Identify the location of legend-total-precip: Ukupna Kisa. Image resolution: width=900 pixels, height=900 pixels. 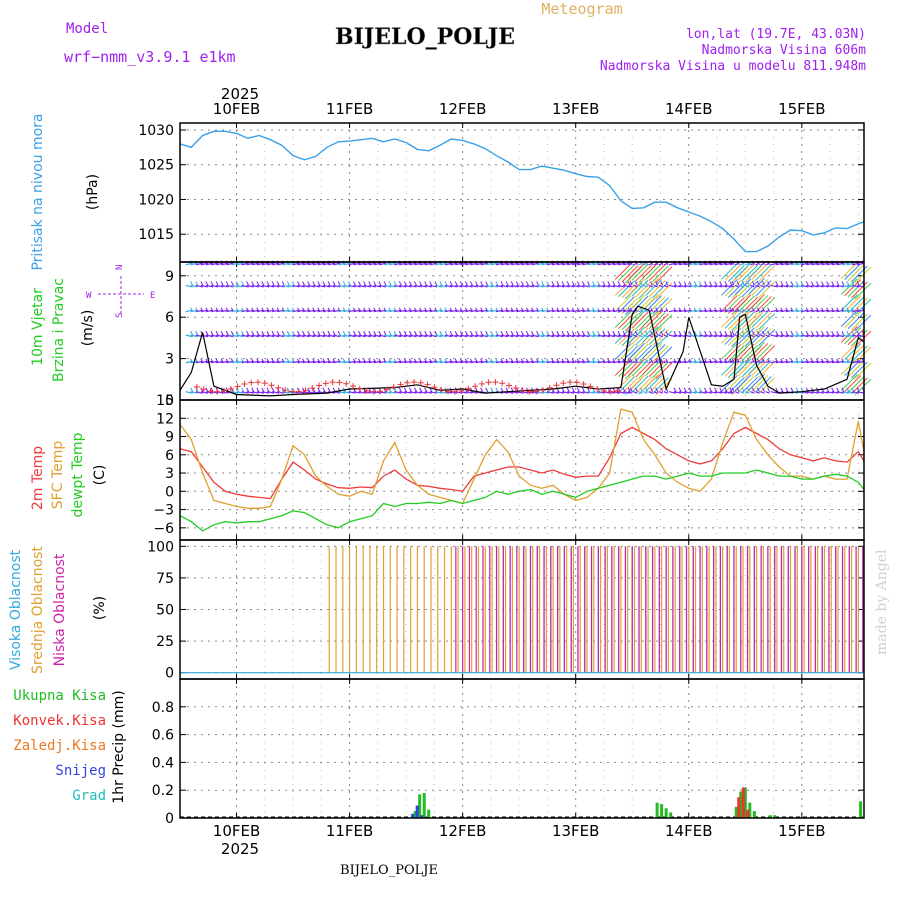
(59, 696).